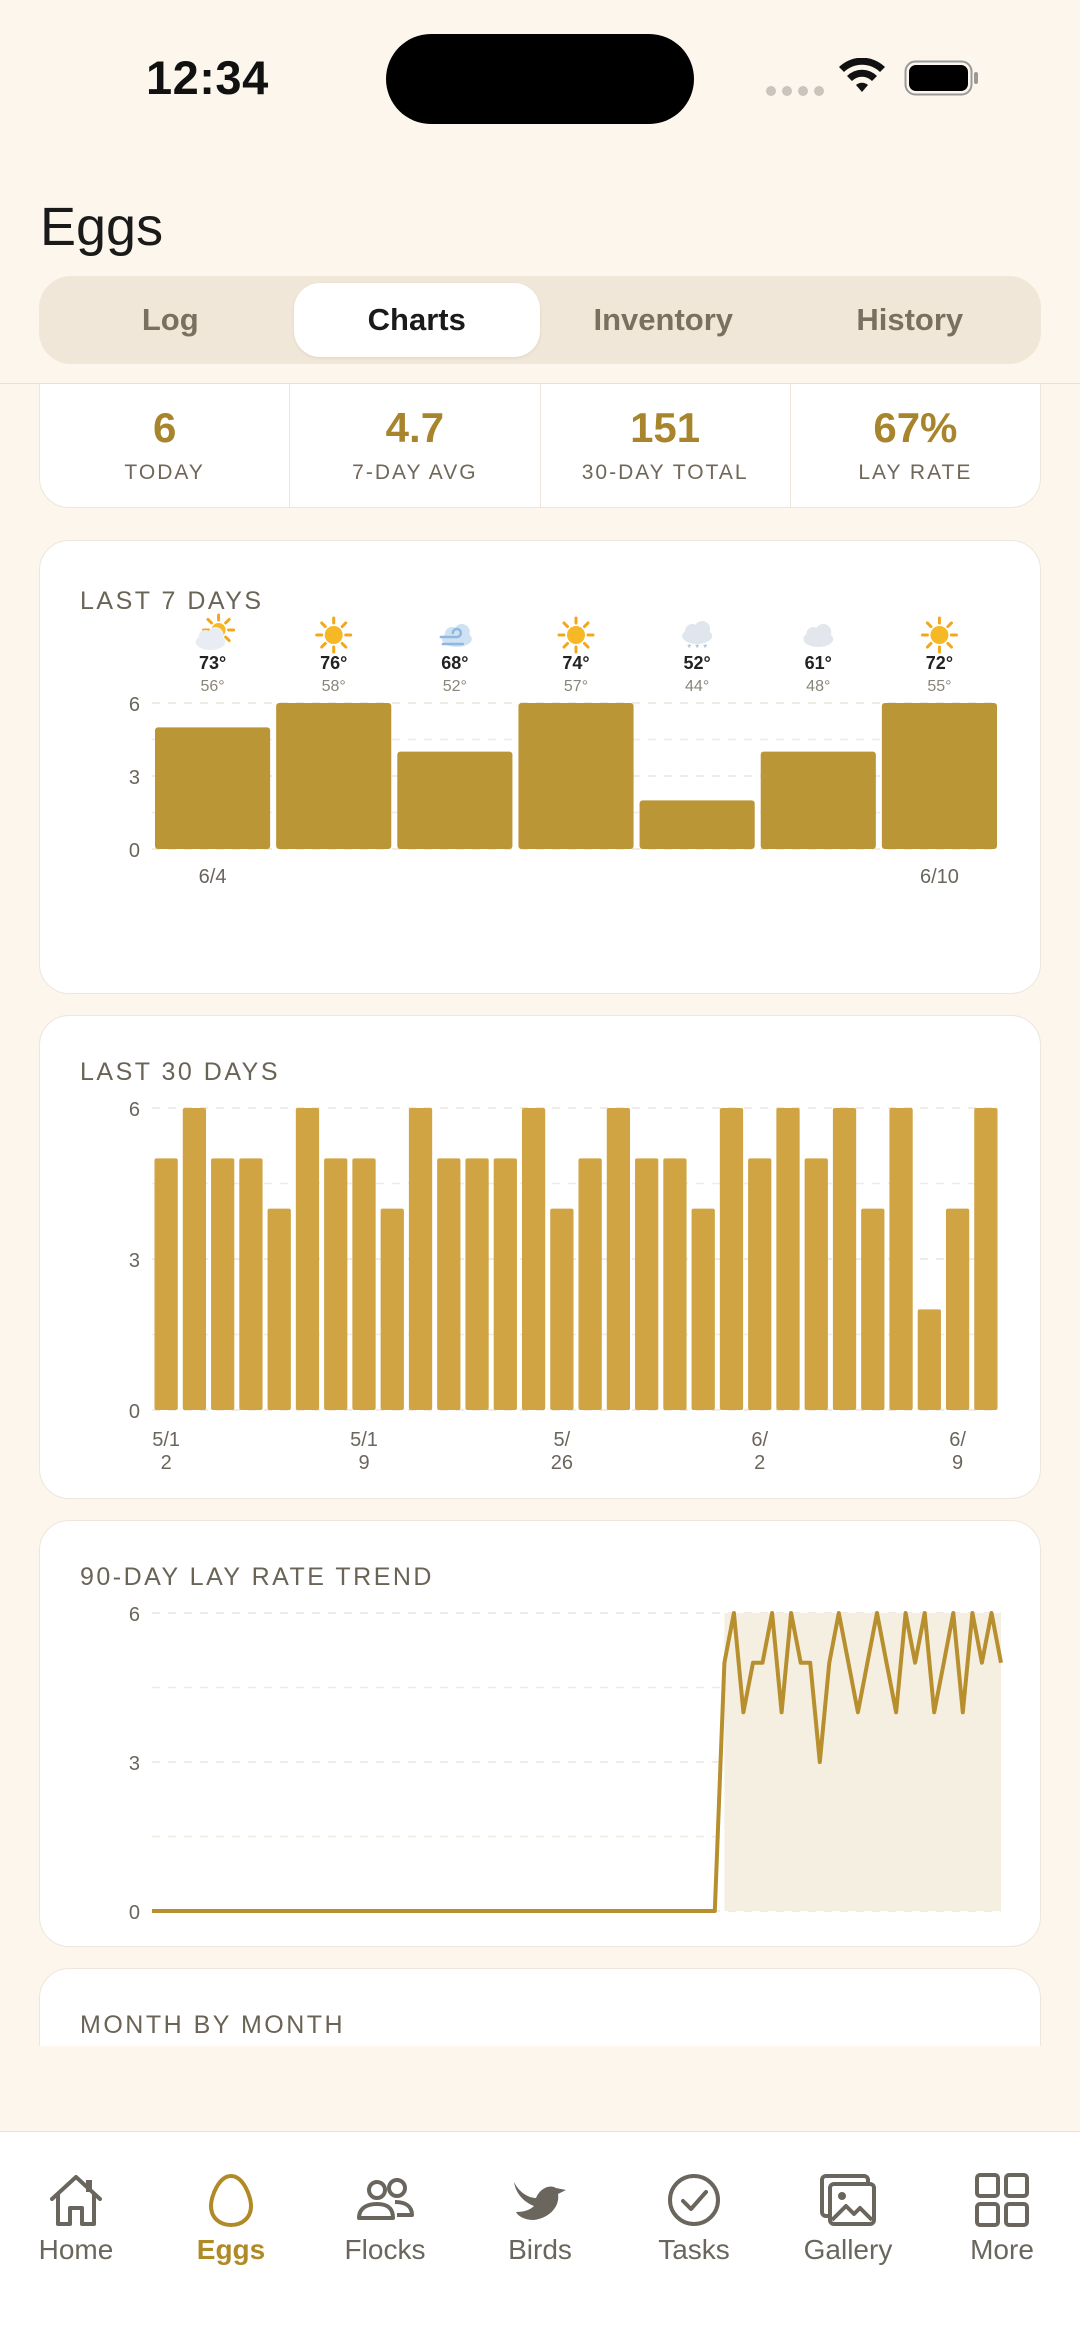 This screenshot has width=1080, height=2348. I want to click on tab-label: Gallery, so click(848, 2249).